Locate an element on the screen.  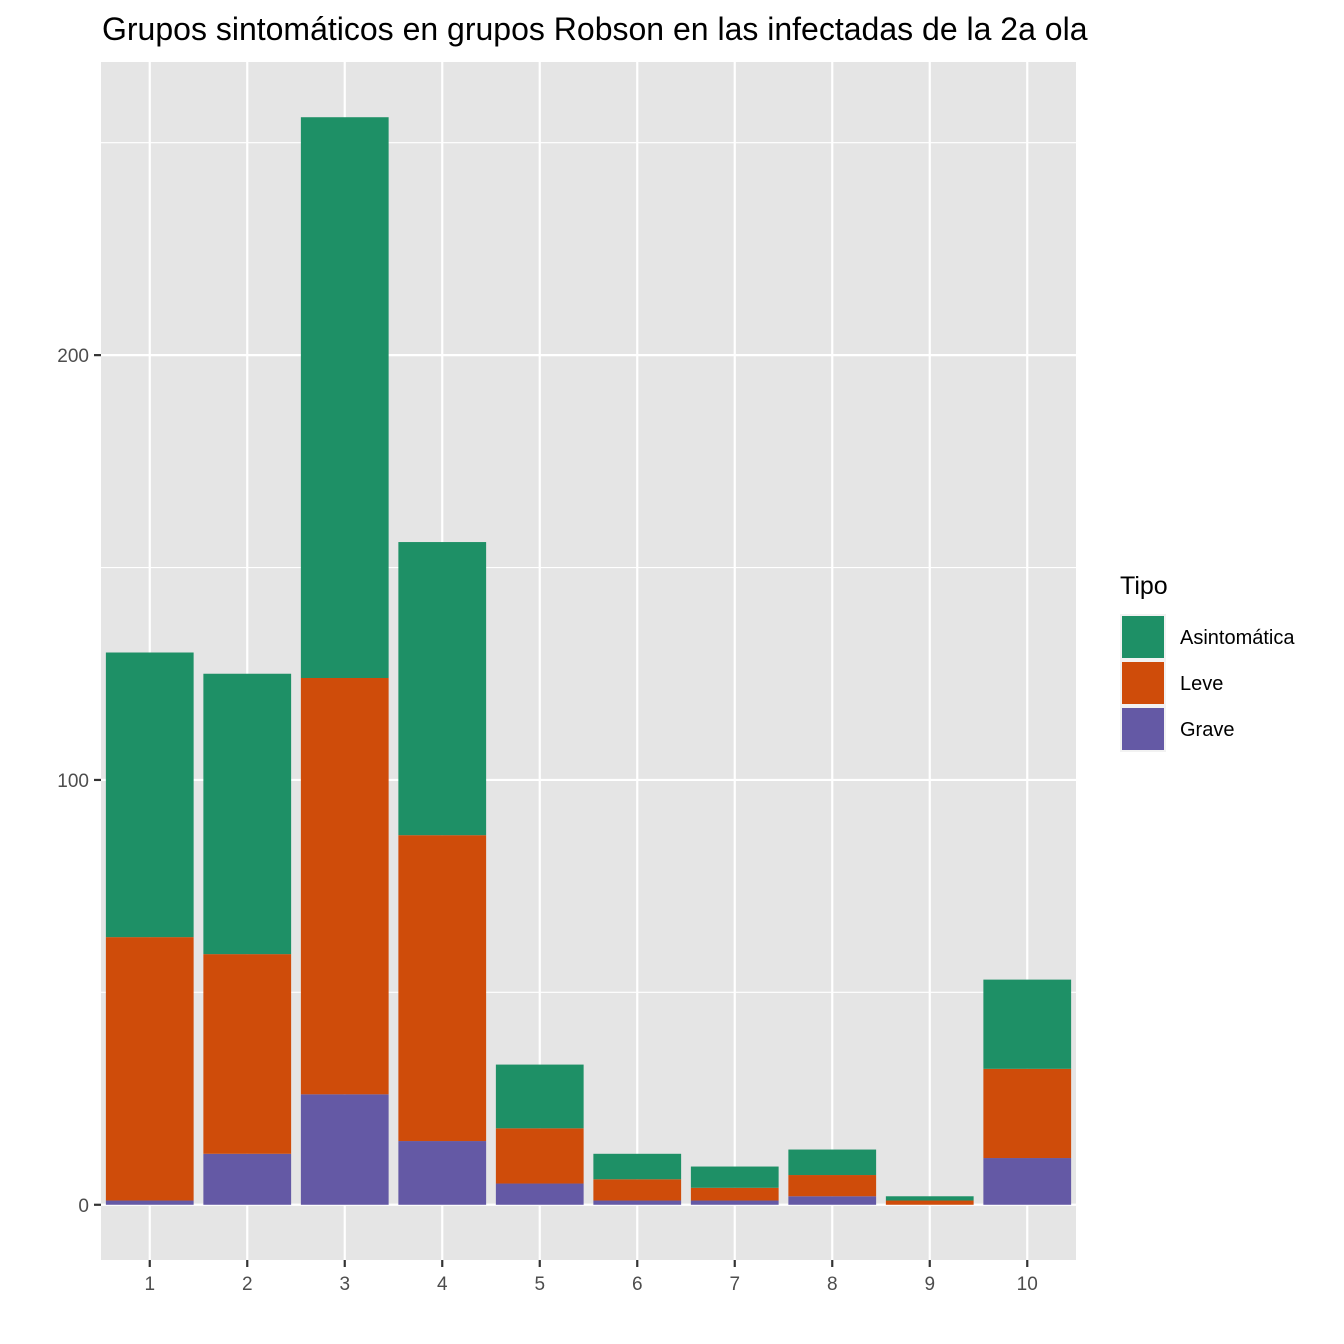
y-tick-label: 0 is located at coordinates (83, 1206).